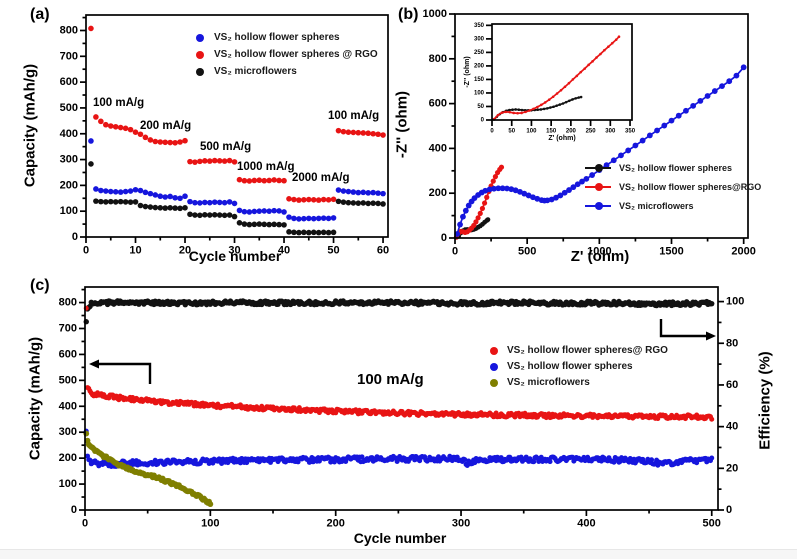 This screenshot has height=559, width=797. What do you see at coordinates (400, 538) in the screenshot?
I see `panel-c-x-axis-title: Cycle number` at bounding box center [400, 538].